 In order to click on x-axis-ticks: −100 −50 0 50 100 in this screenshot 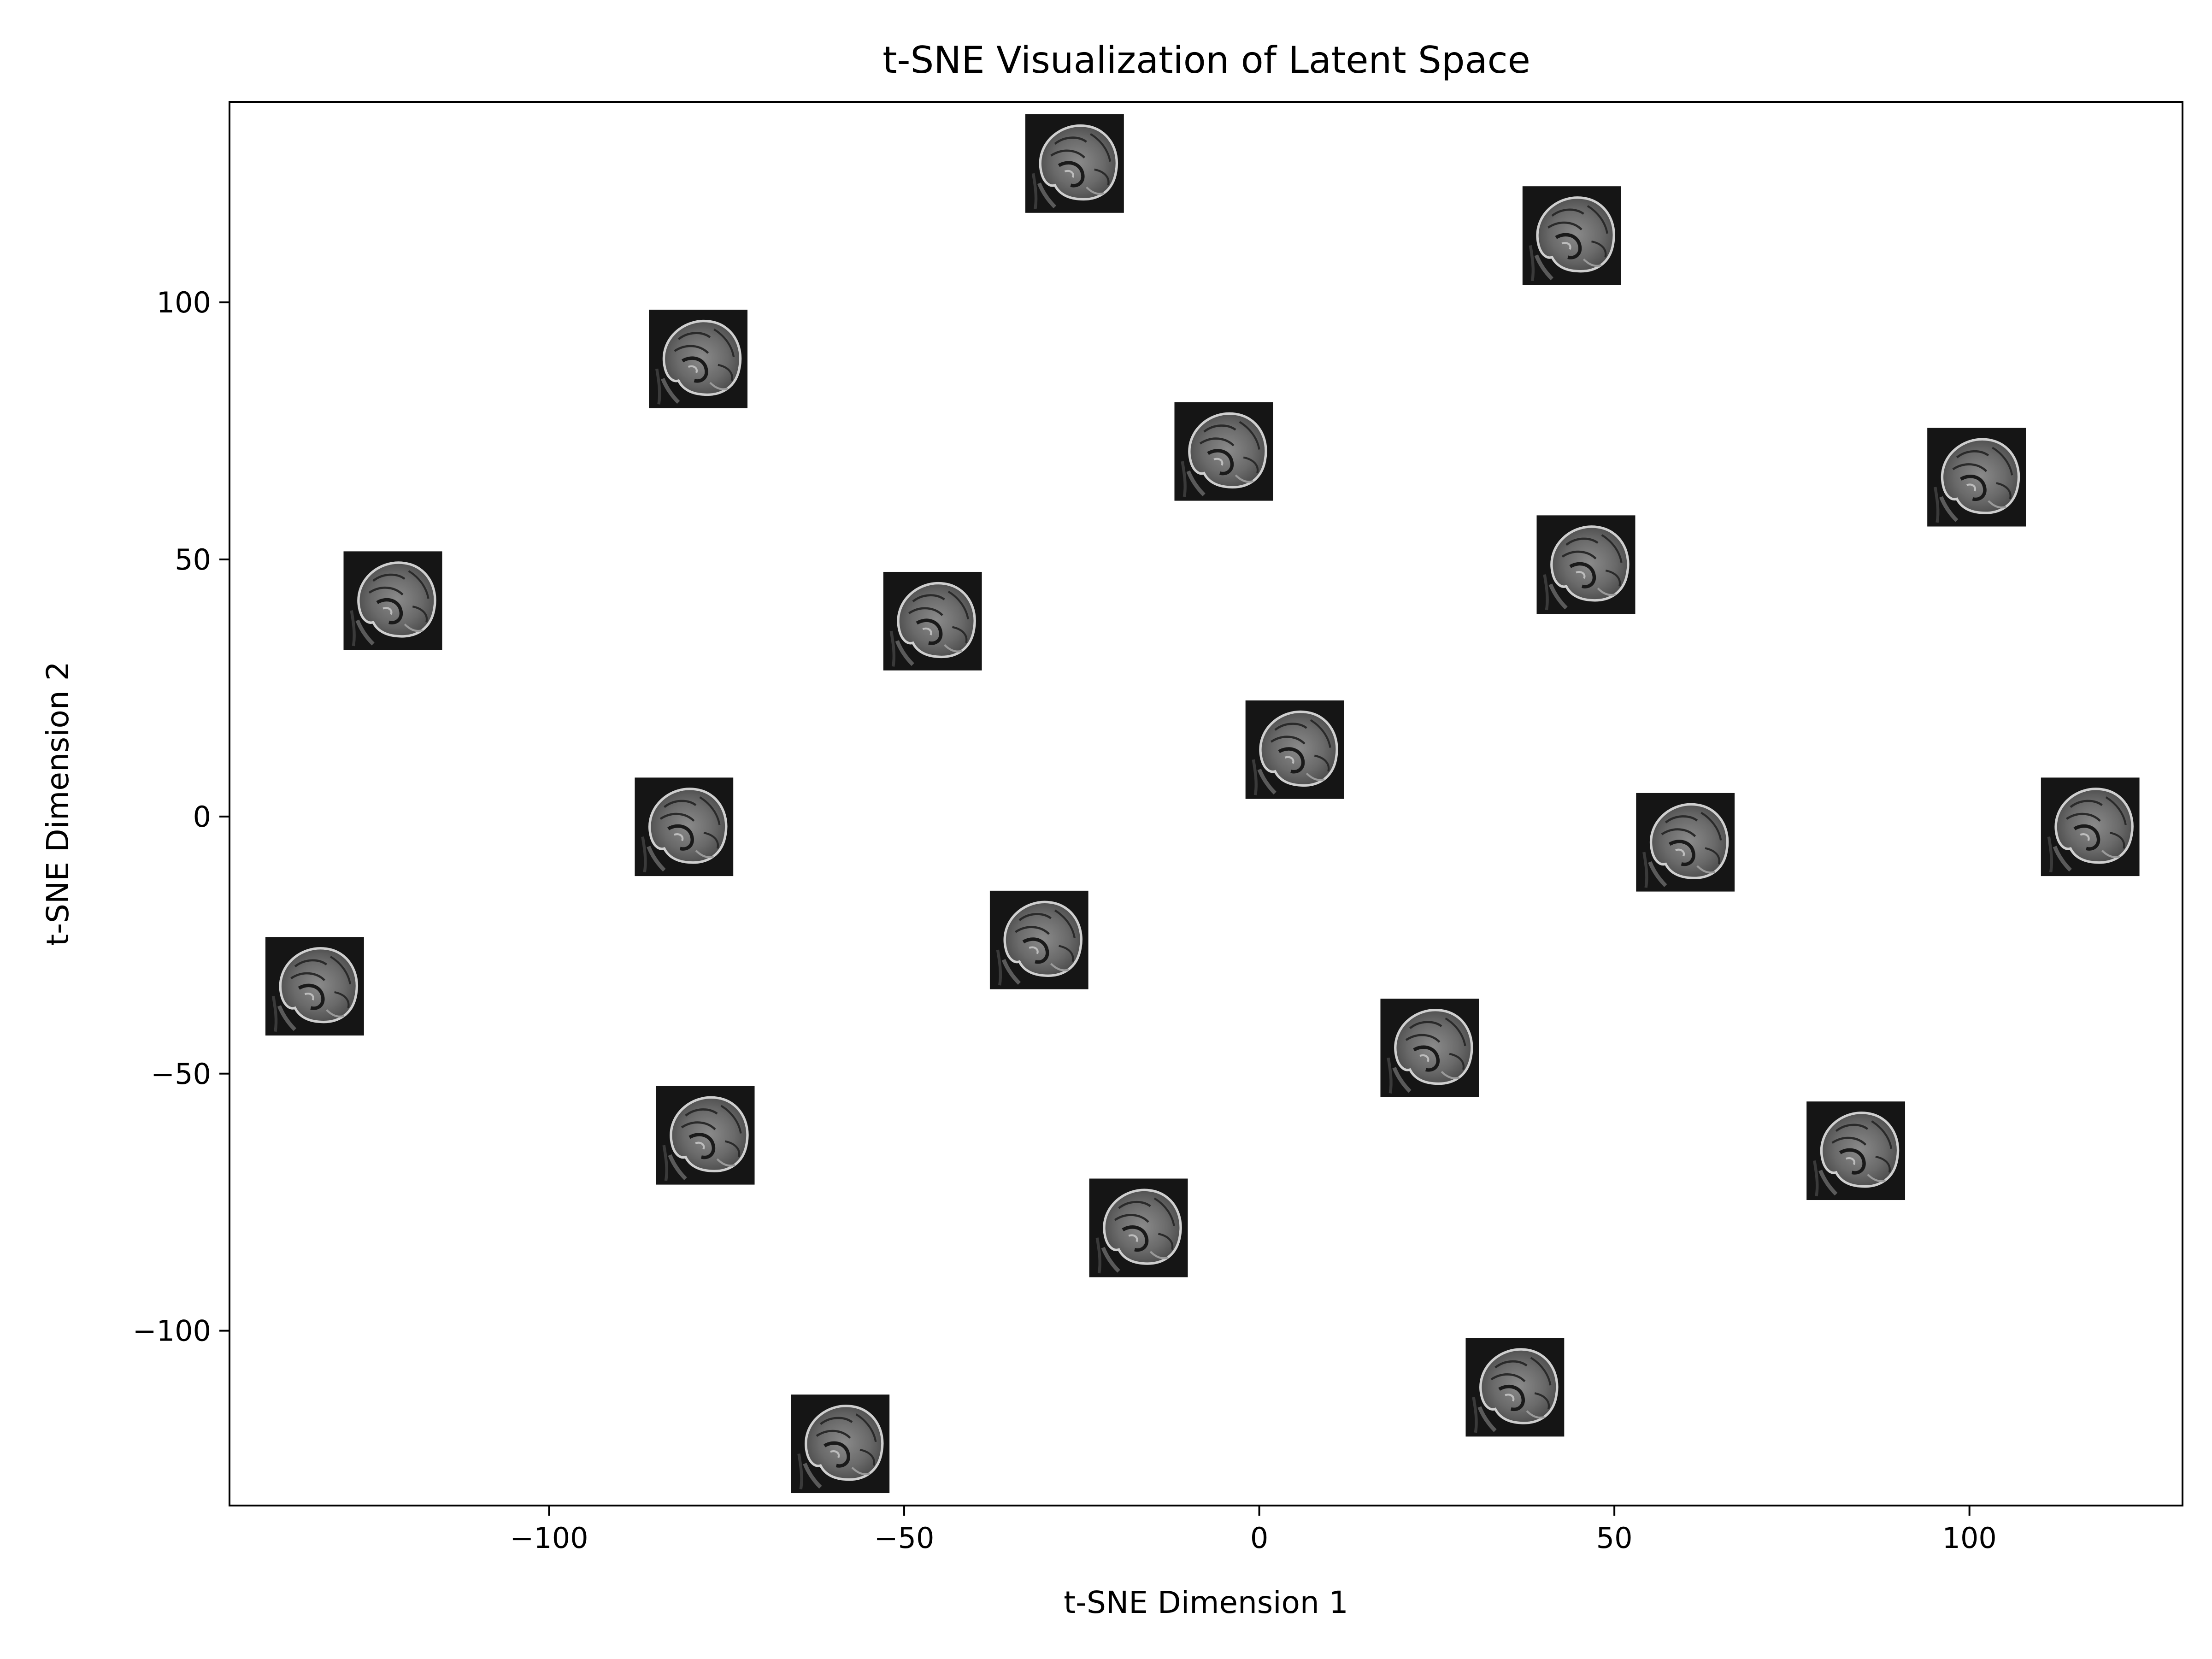, I will do `click(1253, 1530)`.